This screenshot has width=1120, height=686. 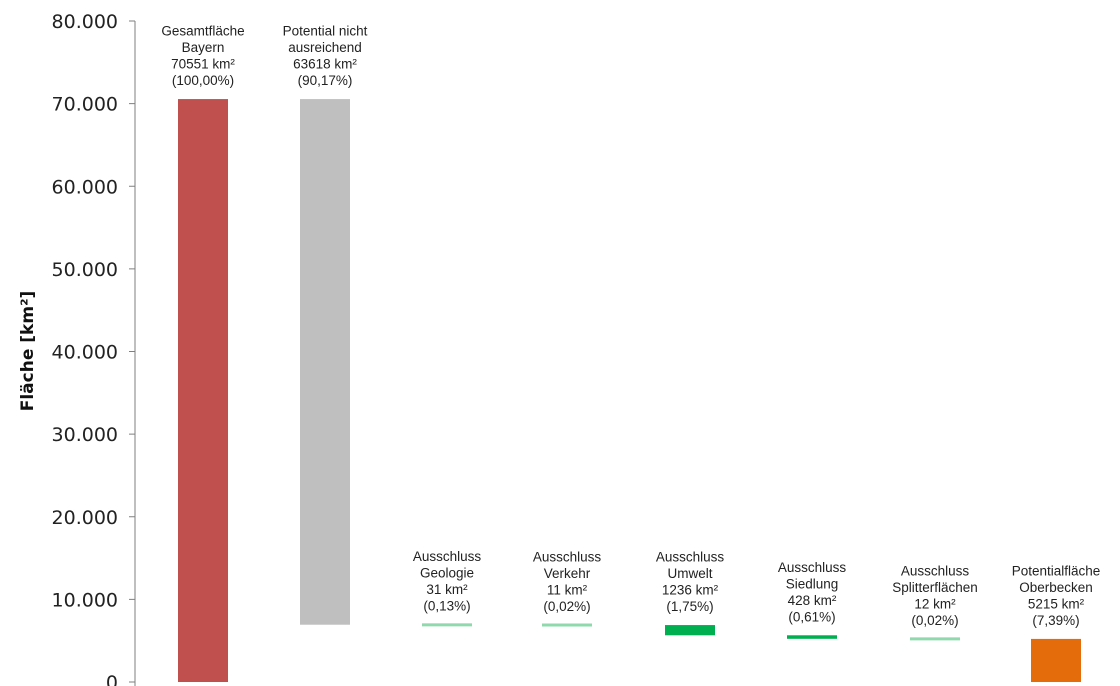 I want to click on bar-label-line: ausreichend, so click(x=325, y=47).